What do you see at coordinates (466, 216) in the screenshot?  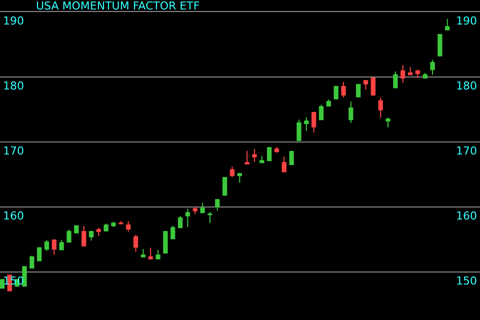 I see `y2-tick-label: 160` at bounding box center [466, 216].